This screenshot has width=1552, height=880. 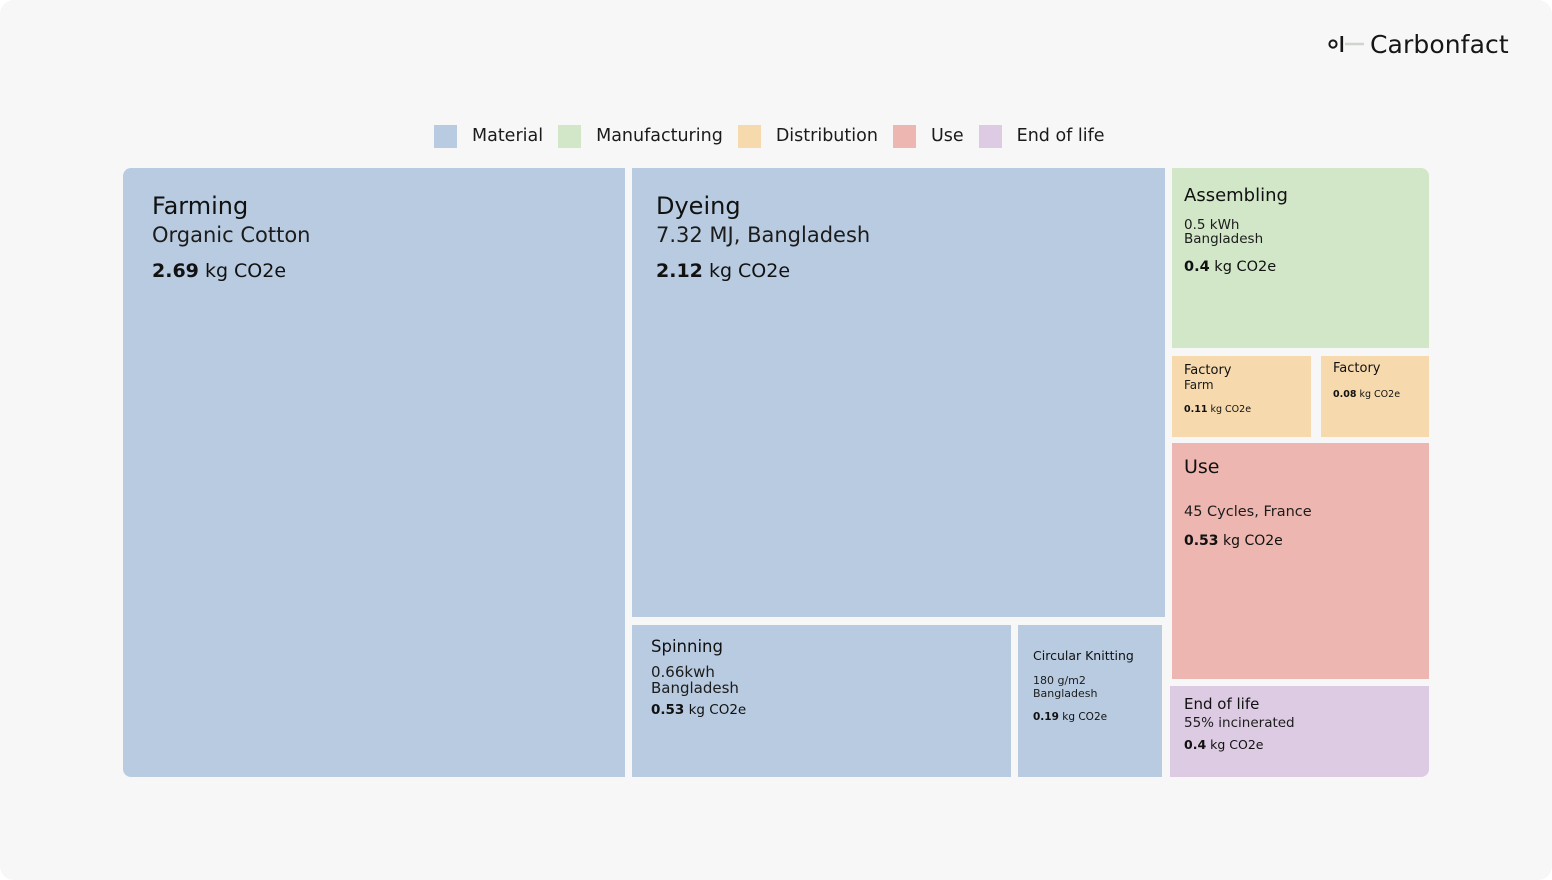 I want to click on legend-item-end-of-life: End of life, so click(x=1041, y=136).